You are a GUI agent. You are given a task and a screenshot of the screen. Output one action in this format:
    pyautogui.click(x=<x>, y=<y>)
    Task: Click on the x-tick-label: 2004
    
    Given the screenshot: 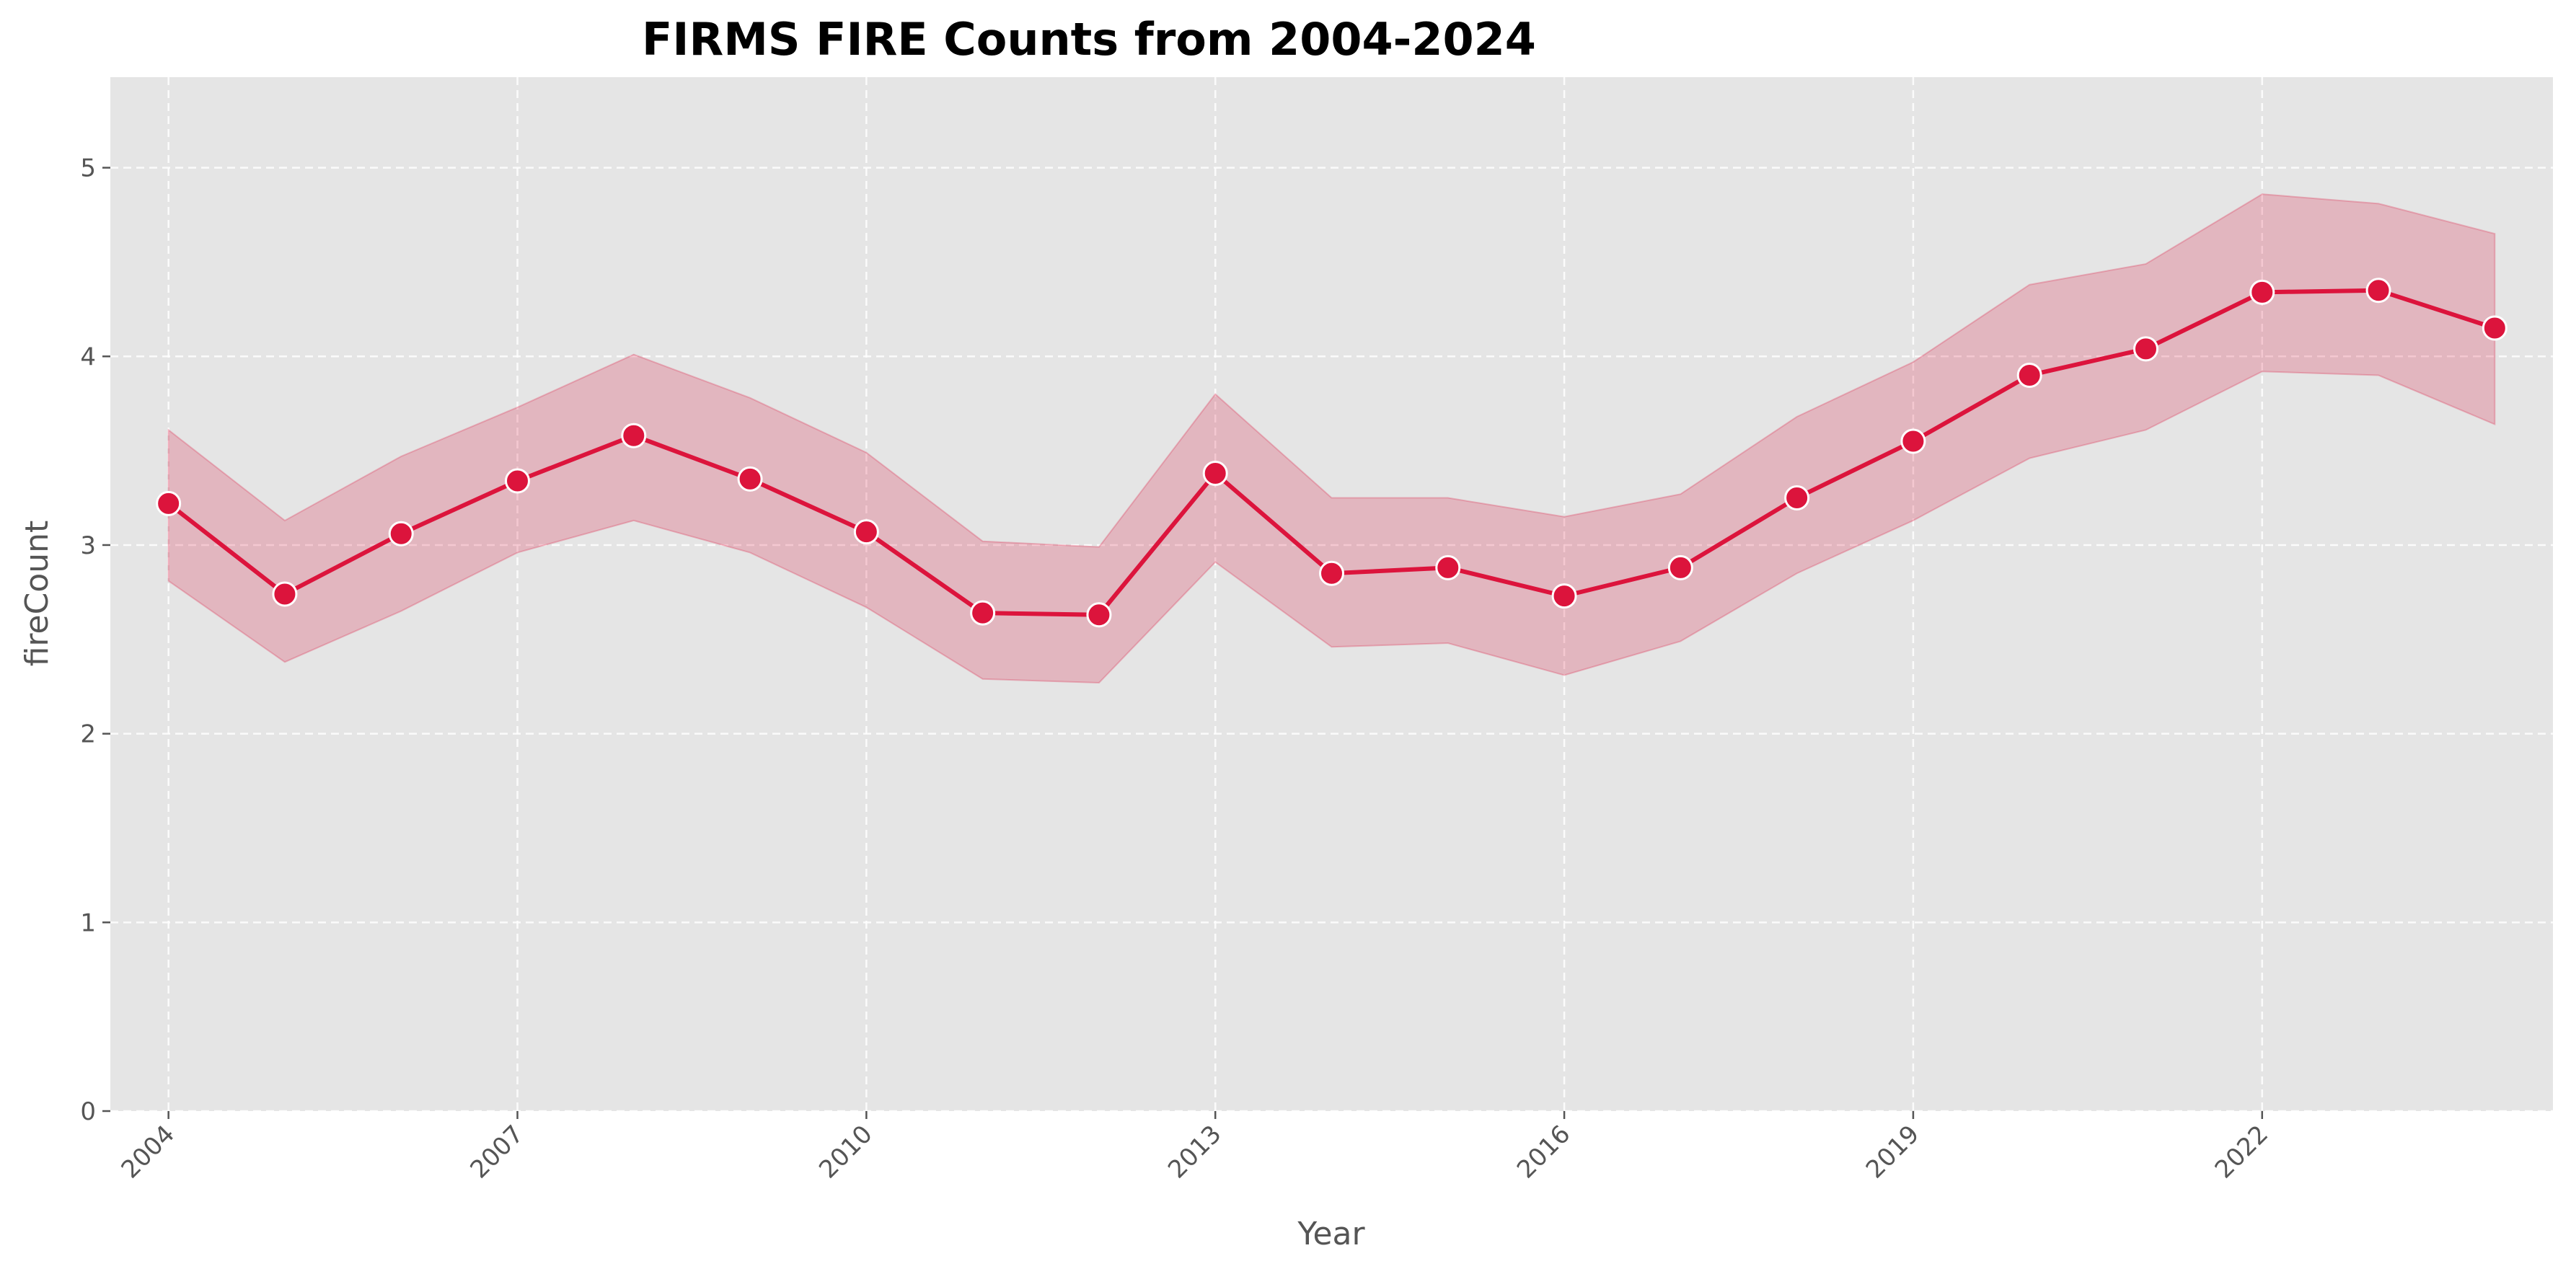 What is the action you would take?
    pyautogui.click(x=148, y=1152)
    